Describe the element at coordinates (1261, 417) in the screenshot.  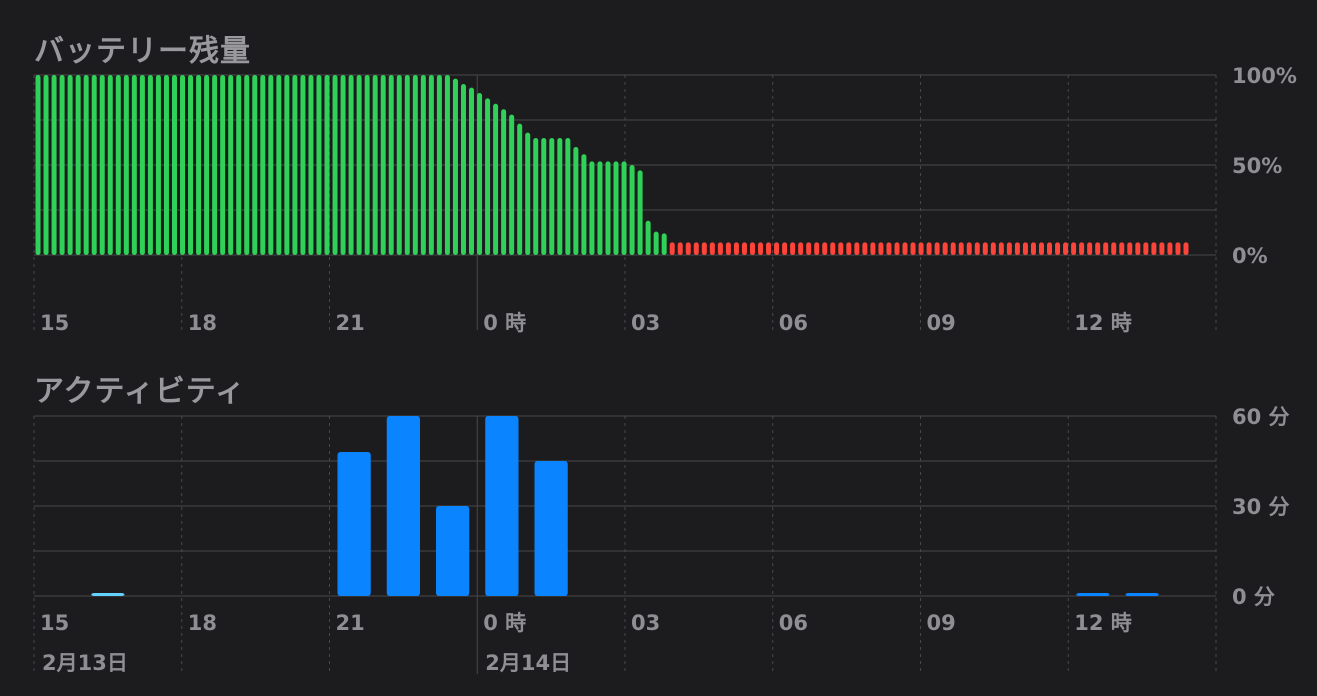
I see `activity-y-tick-label: 60 分` at that location.